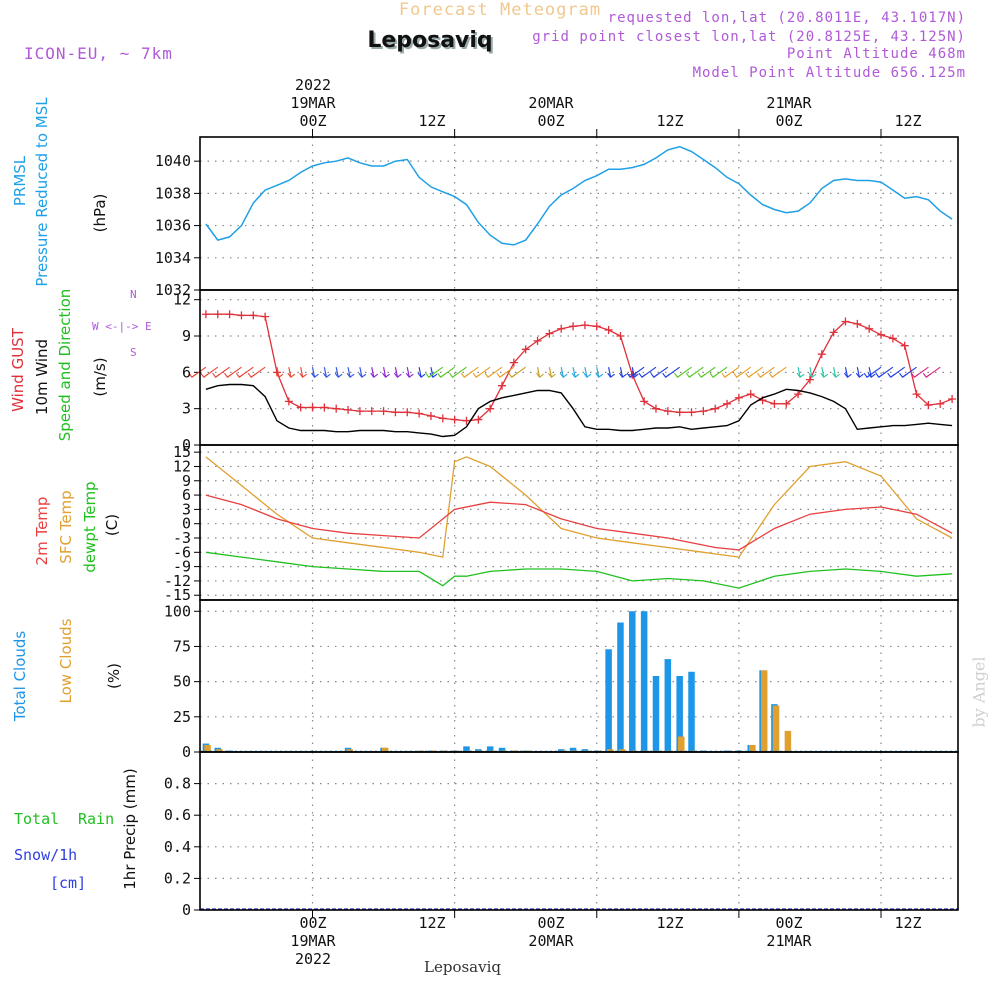  I want to click on model-label: ICON-EU, ~ 7km, so click(98, 53).